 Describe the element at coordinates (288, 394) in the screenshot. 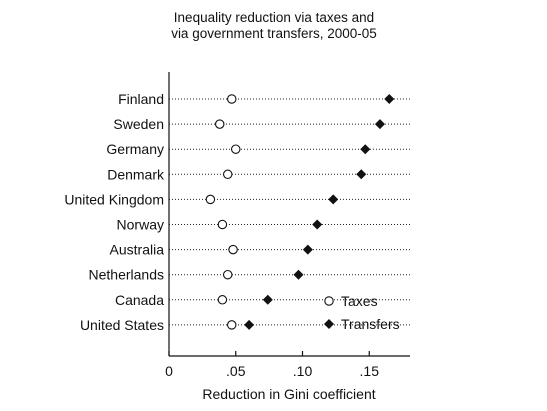

I see `x-axis-title: Reduction in Gini coefficient` at that location.